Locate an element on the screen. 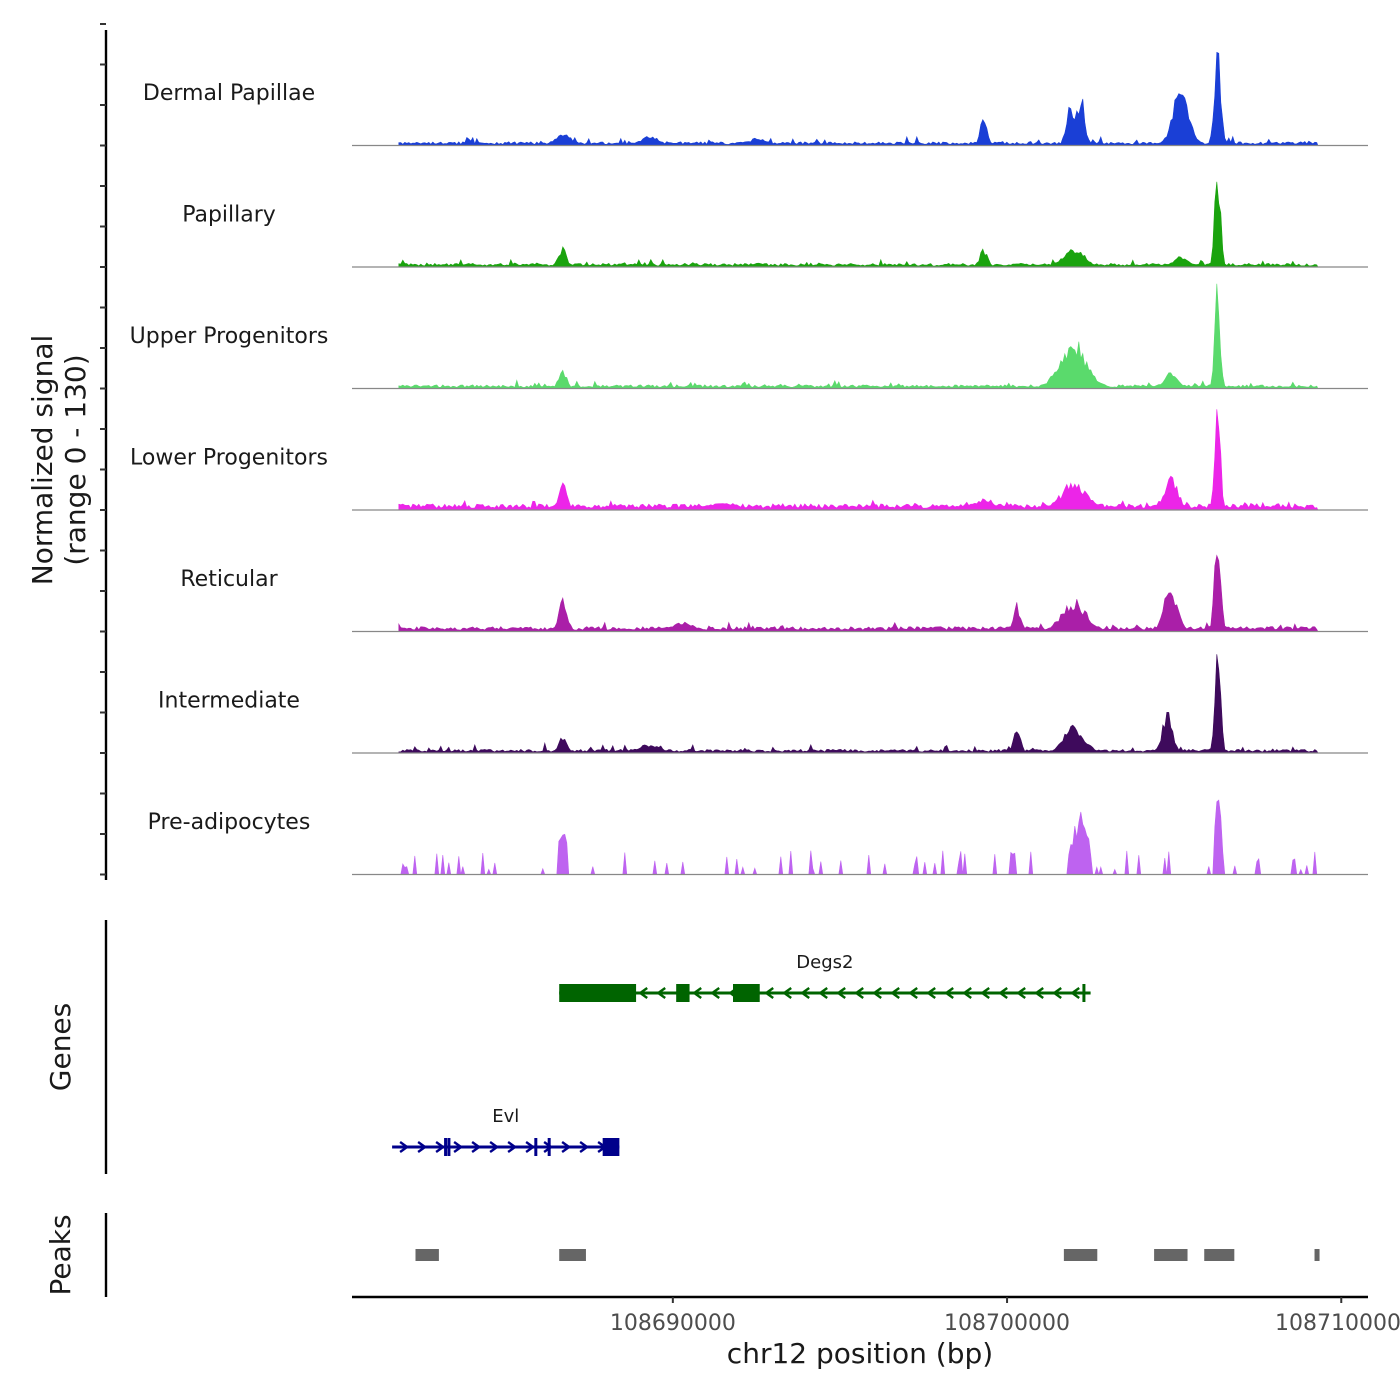 This screenshot has width=1400, height=1400. x-tick-label: 108710000 is located at coordinates (1337, 1323).